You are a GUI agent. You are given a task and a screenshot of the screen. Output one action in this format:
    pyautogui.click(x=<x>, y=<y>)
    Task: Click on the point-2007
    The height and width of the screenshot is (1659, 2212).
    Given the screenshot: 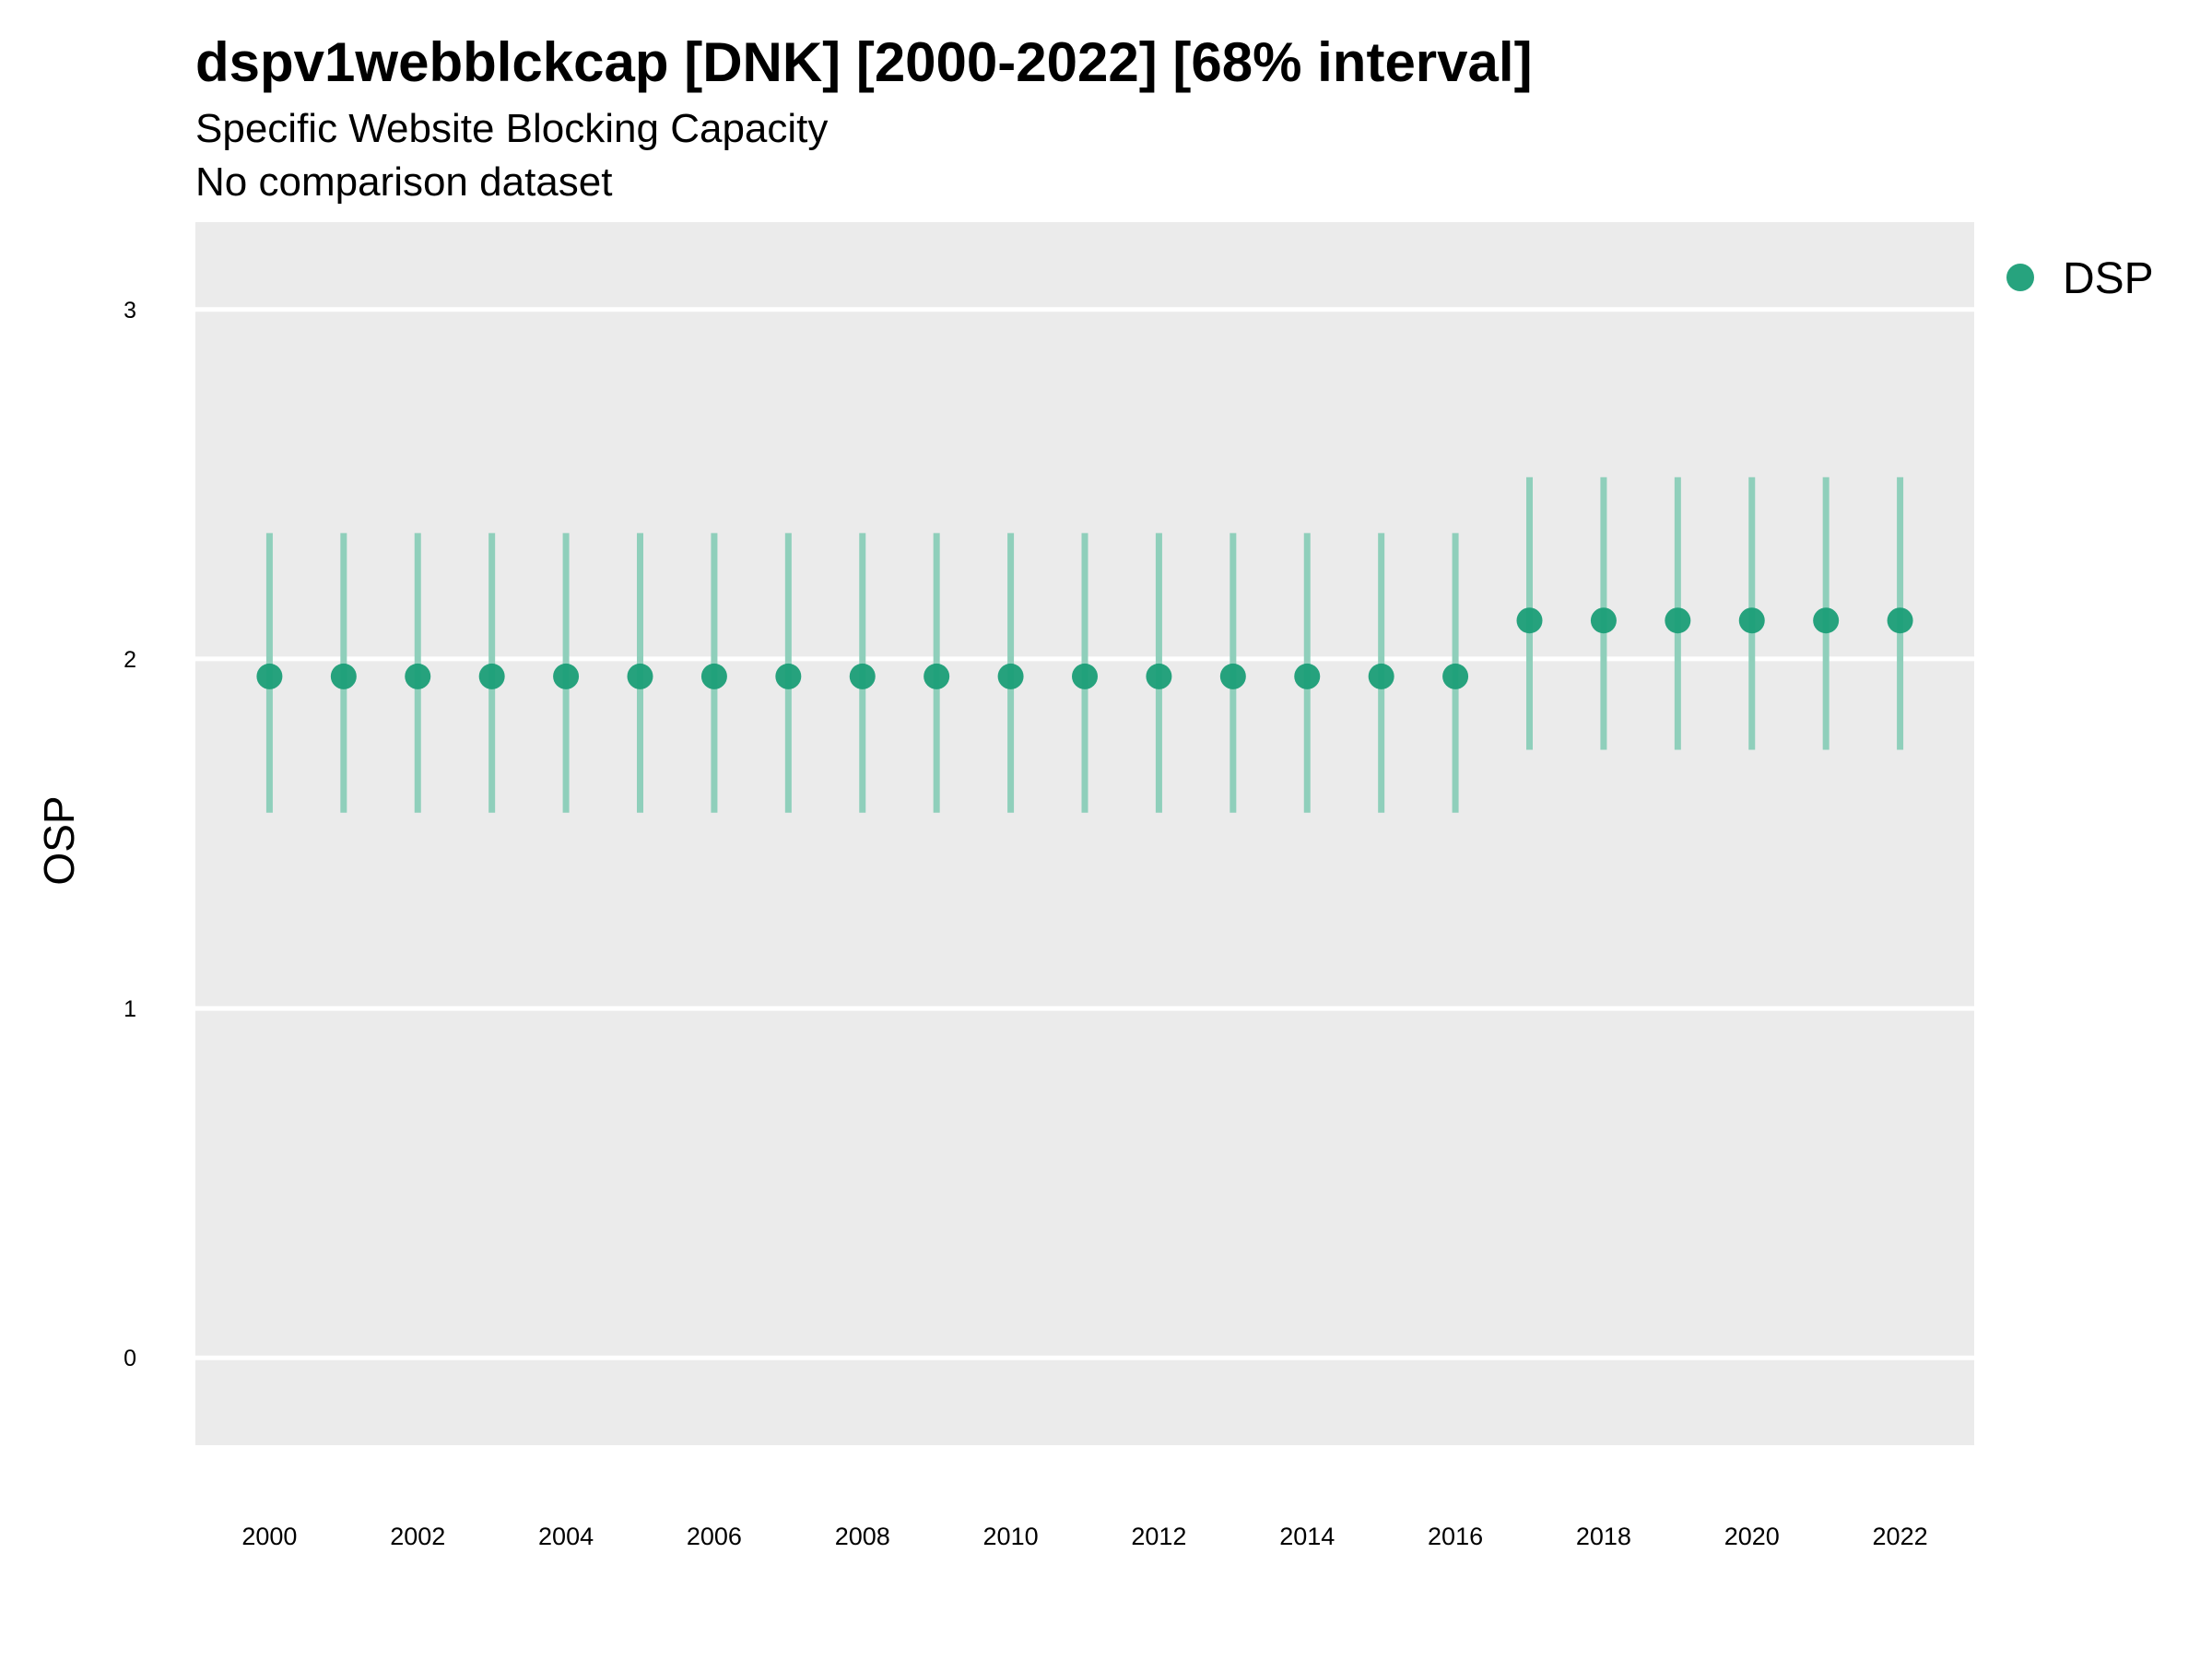 What is the action you would take?
    pyautogui.click(x=788, y=676)
    